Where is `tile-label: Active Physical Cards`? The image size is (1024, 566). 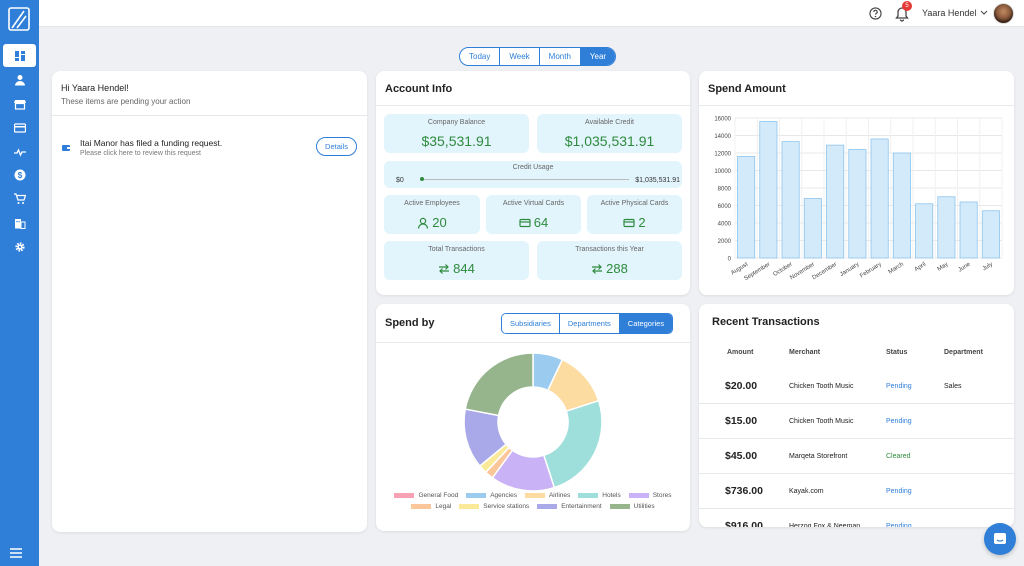 tile-label: Active Physical Cards is located at coordinates (634, 203).